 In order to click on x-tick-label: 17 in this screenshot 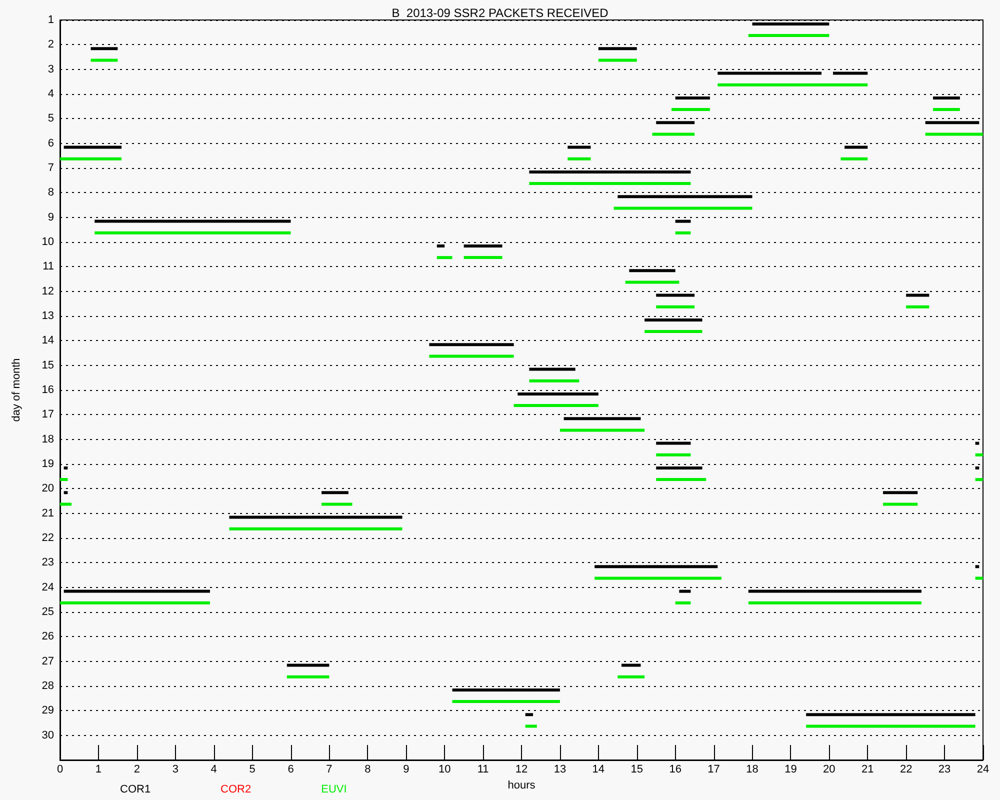, I will do `click(714, 770)`.